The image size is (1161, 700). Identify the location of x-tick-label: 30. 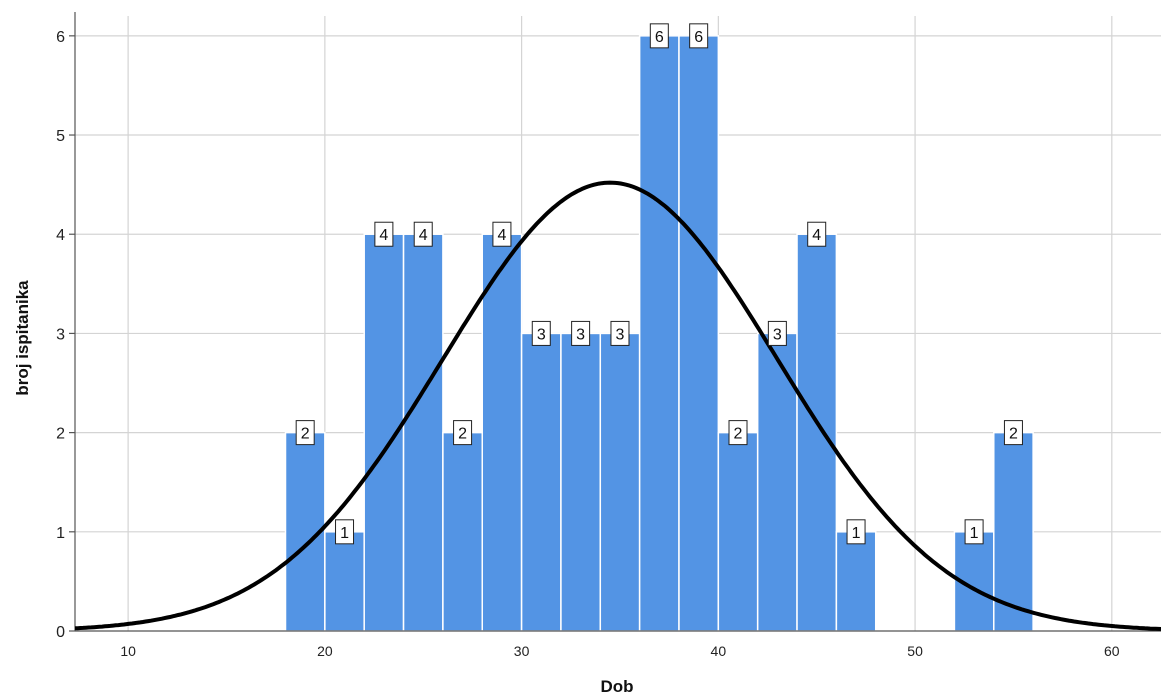
(522, 651).